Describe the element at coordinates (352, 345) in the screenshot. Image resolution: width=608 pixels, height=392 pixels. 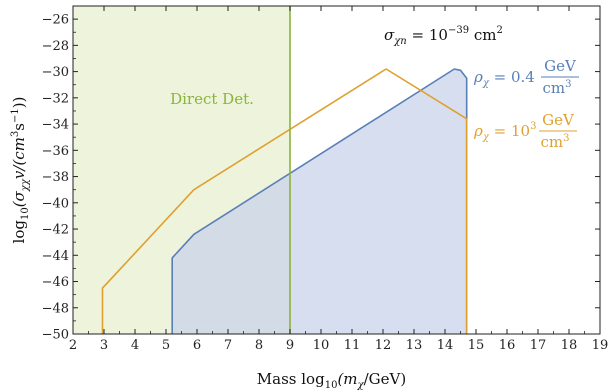
I see `x-tick-label: 11` at that location.